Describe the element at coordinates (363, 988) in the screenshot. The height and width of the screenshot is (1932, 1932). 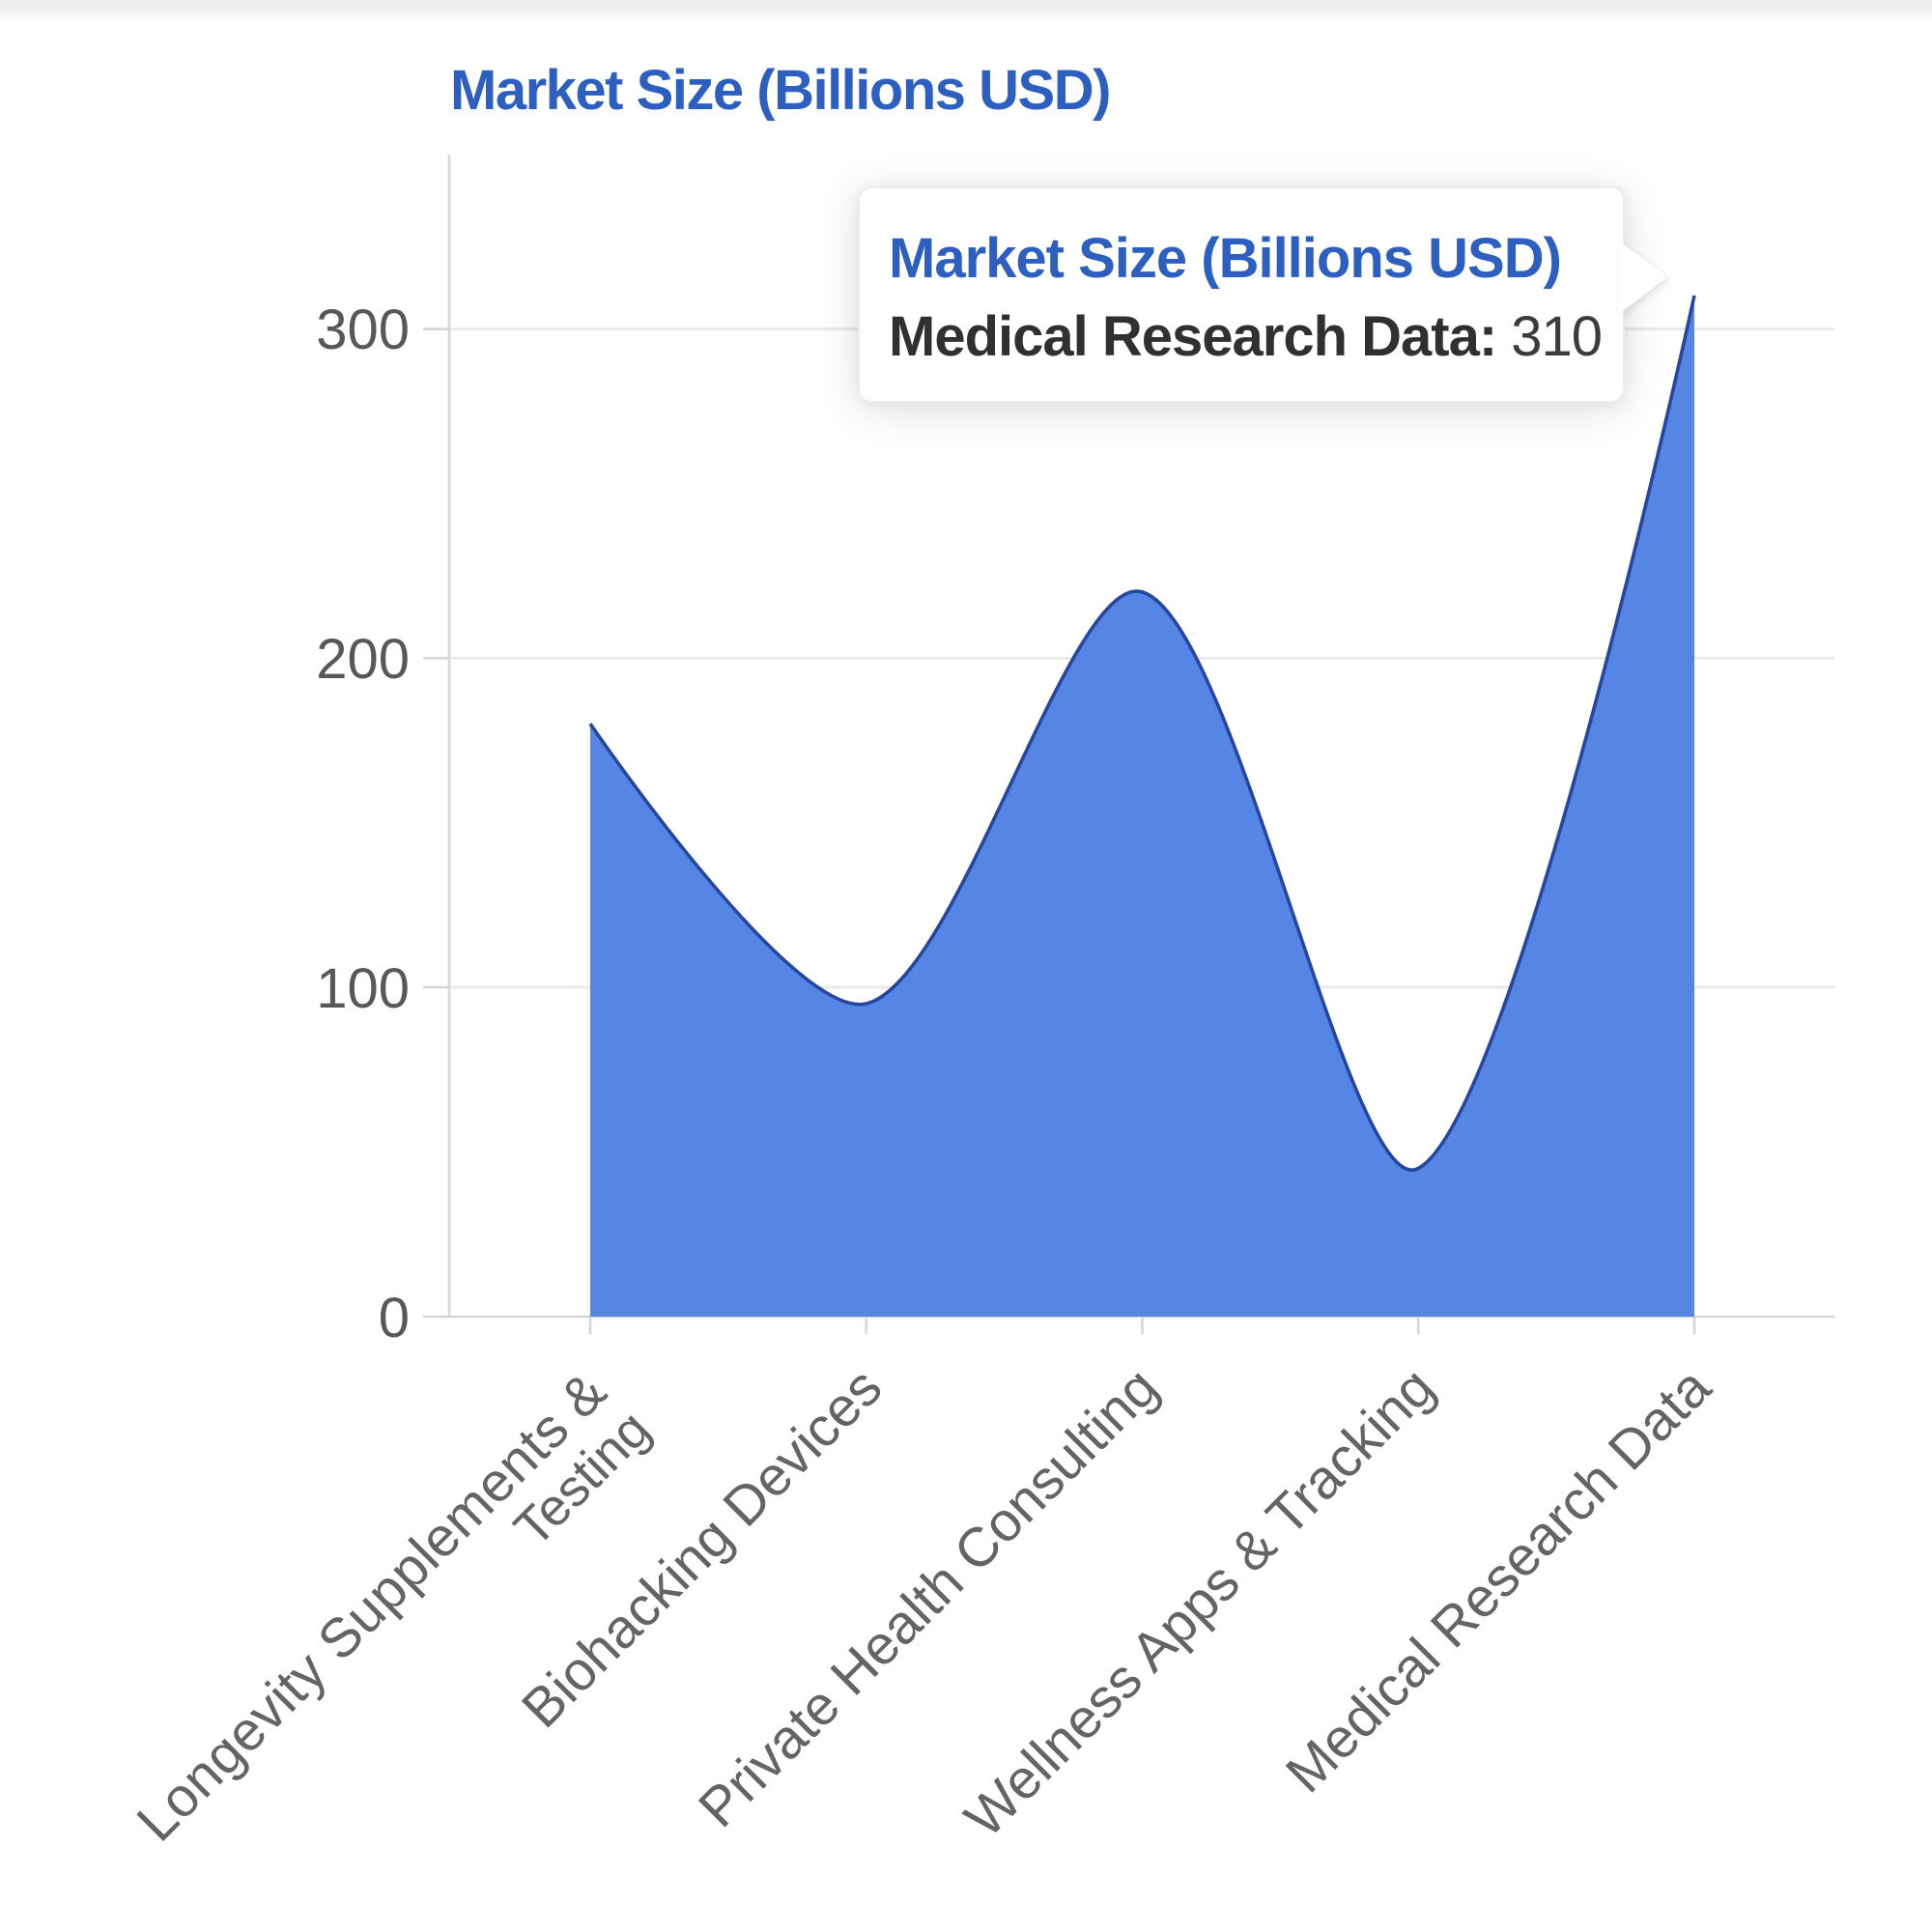
I see `svg-text: 100` at that location.